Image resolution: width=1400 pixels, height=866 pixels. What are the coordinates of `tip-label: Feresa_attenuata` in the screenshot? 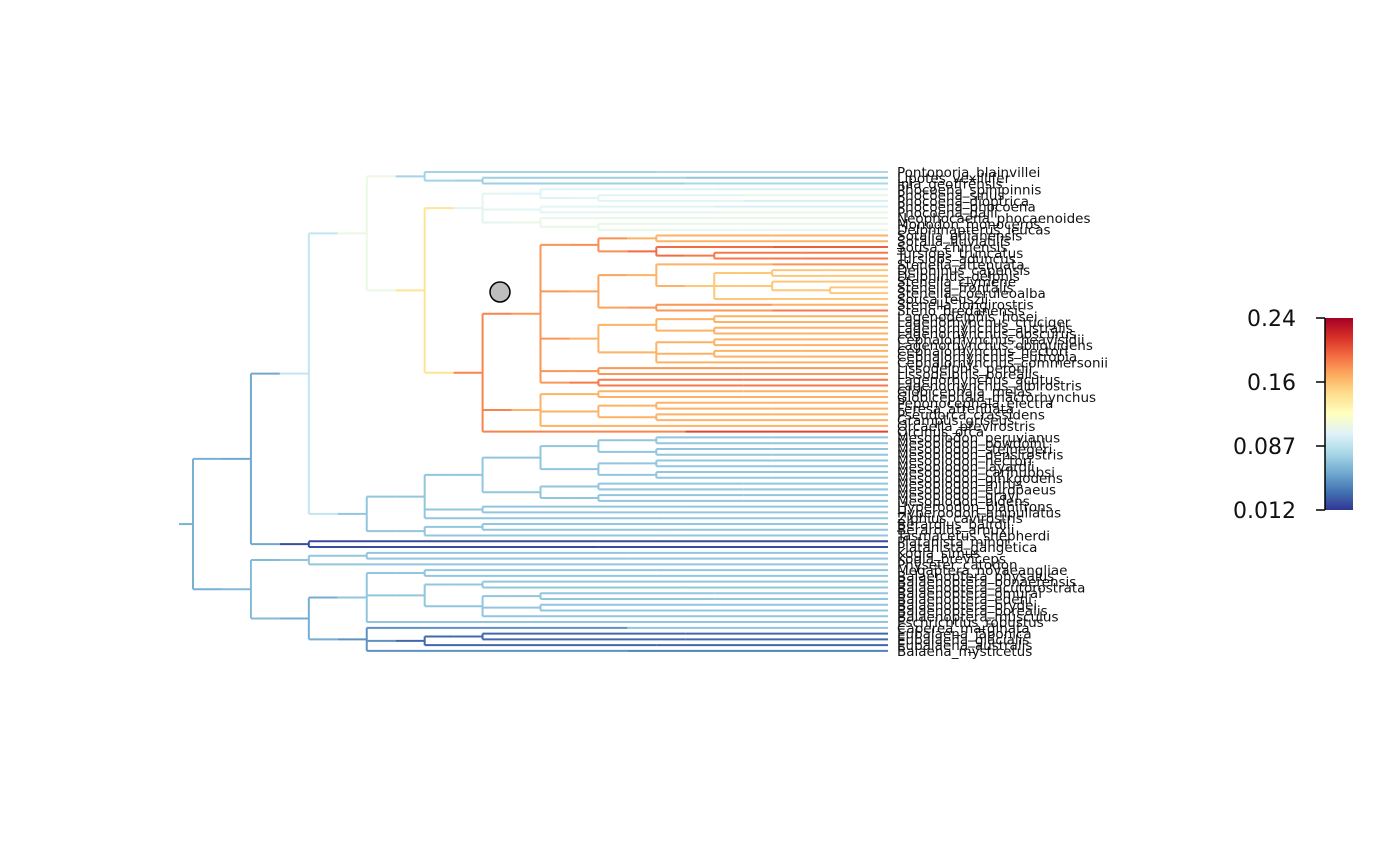 It's located at (955, 410).